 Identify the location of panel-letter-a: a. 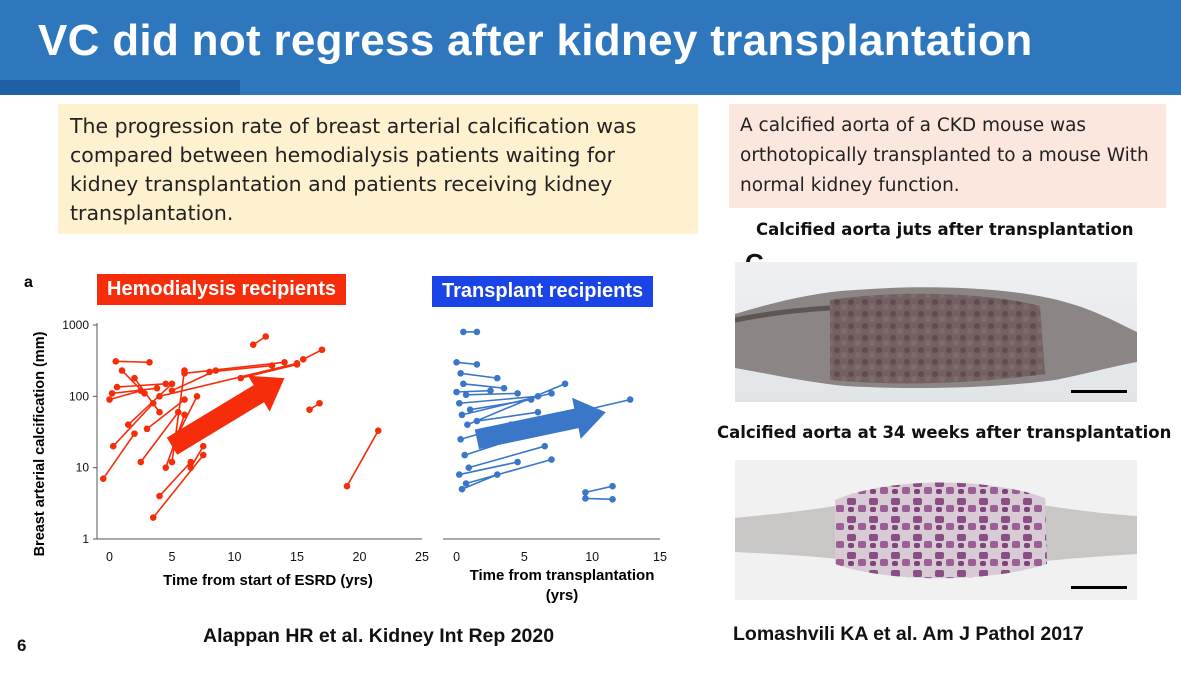
(28, 282).